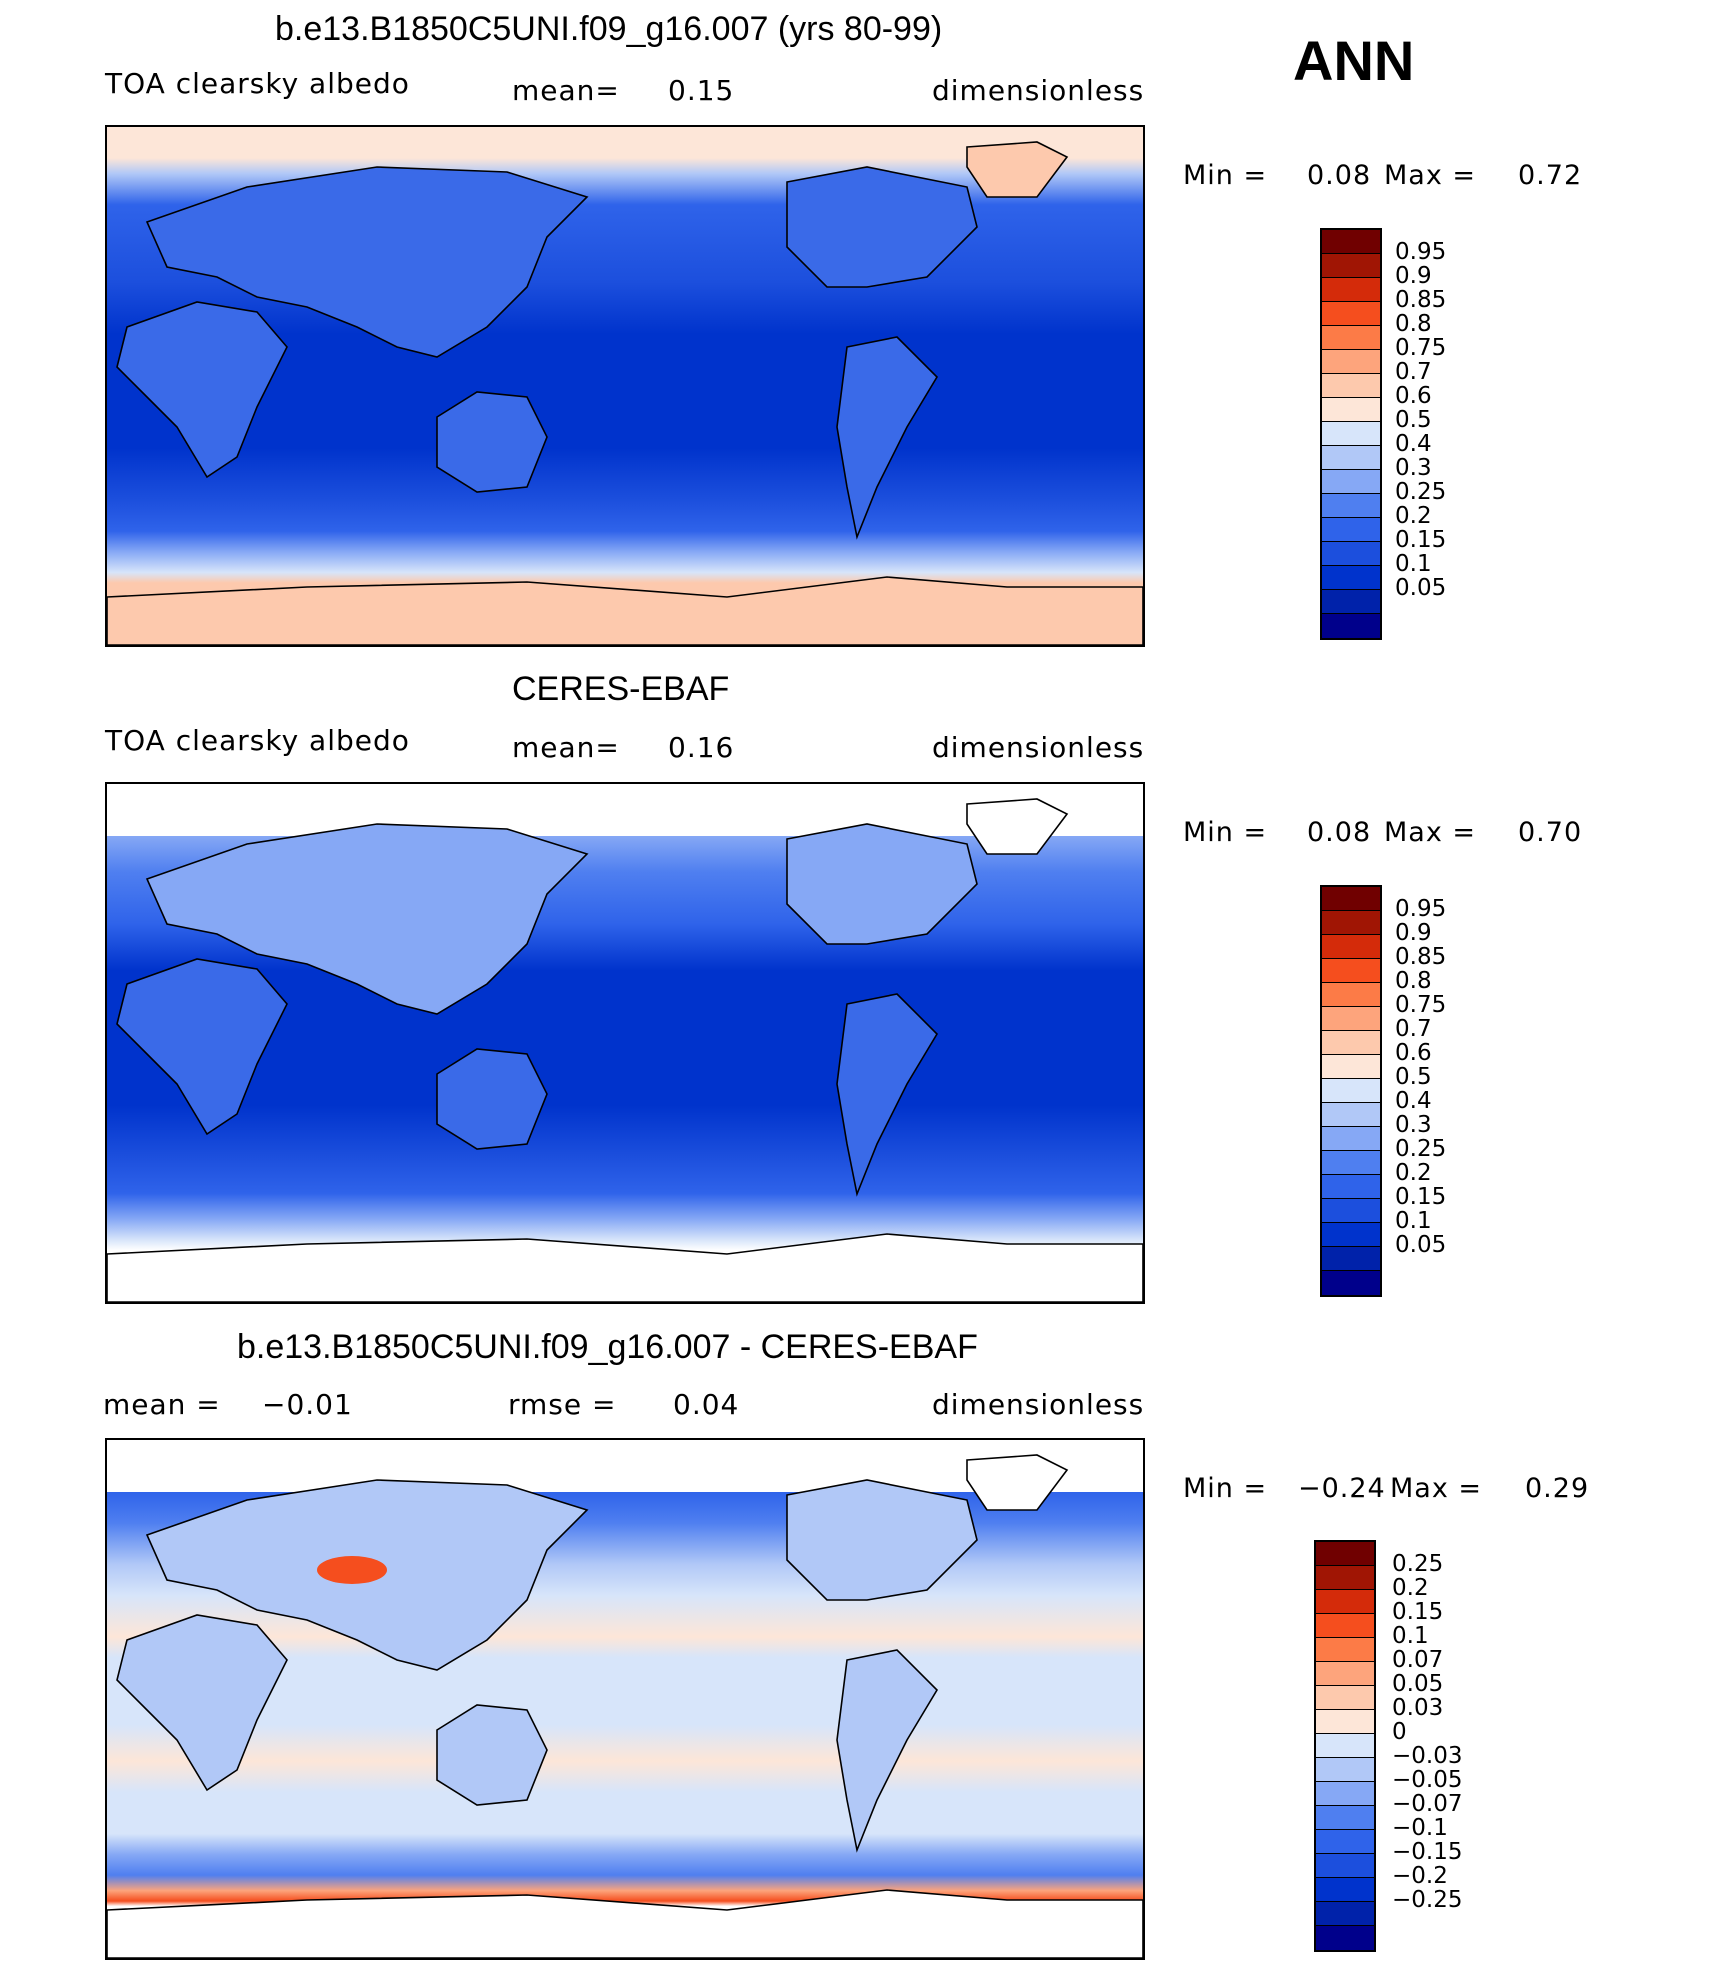 The width and height of the screenshot is (1710, 1974). What do you see at coordinates (1421, 300) in the screenshot?
I see `panel1-colorbar-tick-label: 0.85` at bounding box center [1421, 300].